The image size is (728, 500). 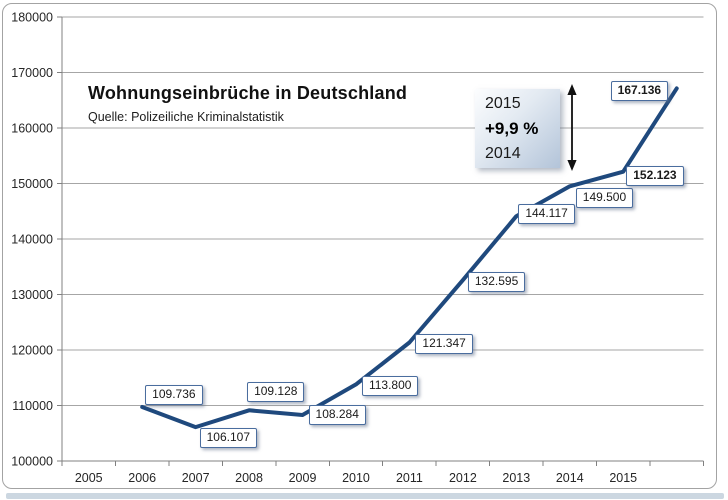 What do you see at coordinates (623, 478) in the screenshot?
I see `x-axis-tick-label: 2015` at bounding box center [623, 478].